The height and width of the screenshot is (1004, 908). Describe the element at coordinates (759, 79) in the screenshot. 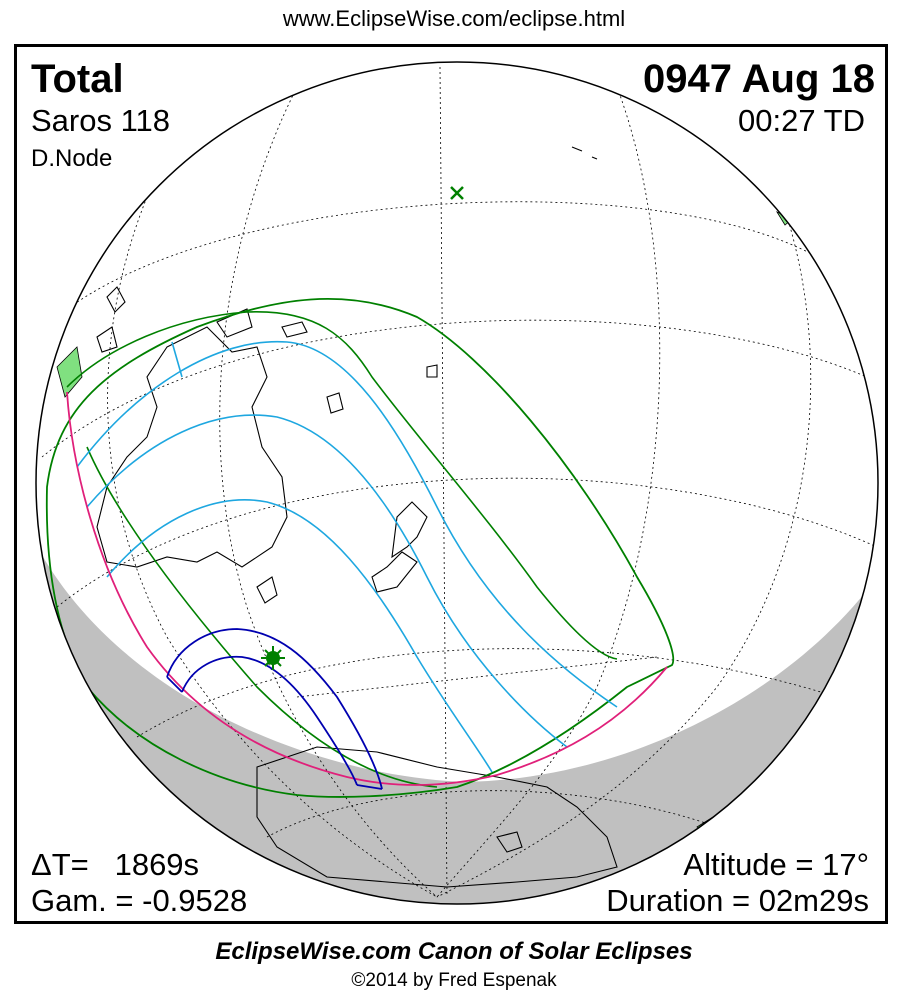

I see `eclipse-date: 0947 Aug 18` at that location.